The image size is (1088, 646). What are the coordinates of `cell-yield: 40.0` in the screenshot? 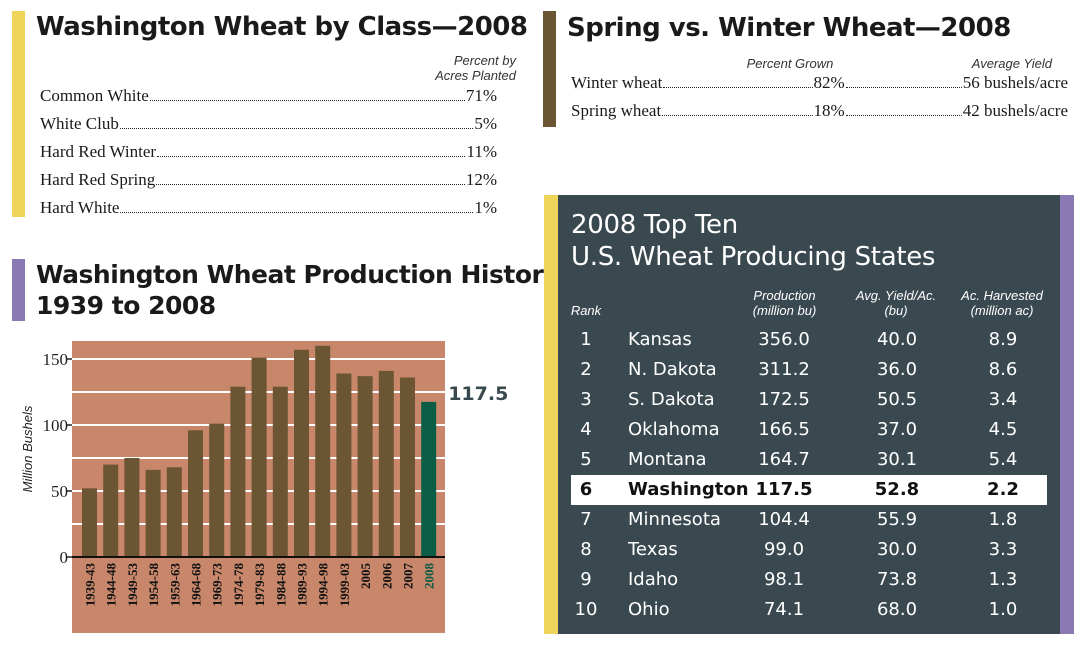 It's located at (897, 339).